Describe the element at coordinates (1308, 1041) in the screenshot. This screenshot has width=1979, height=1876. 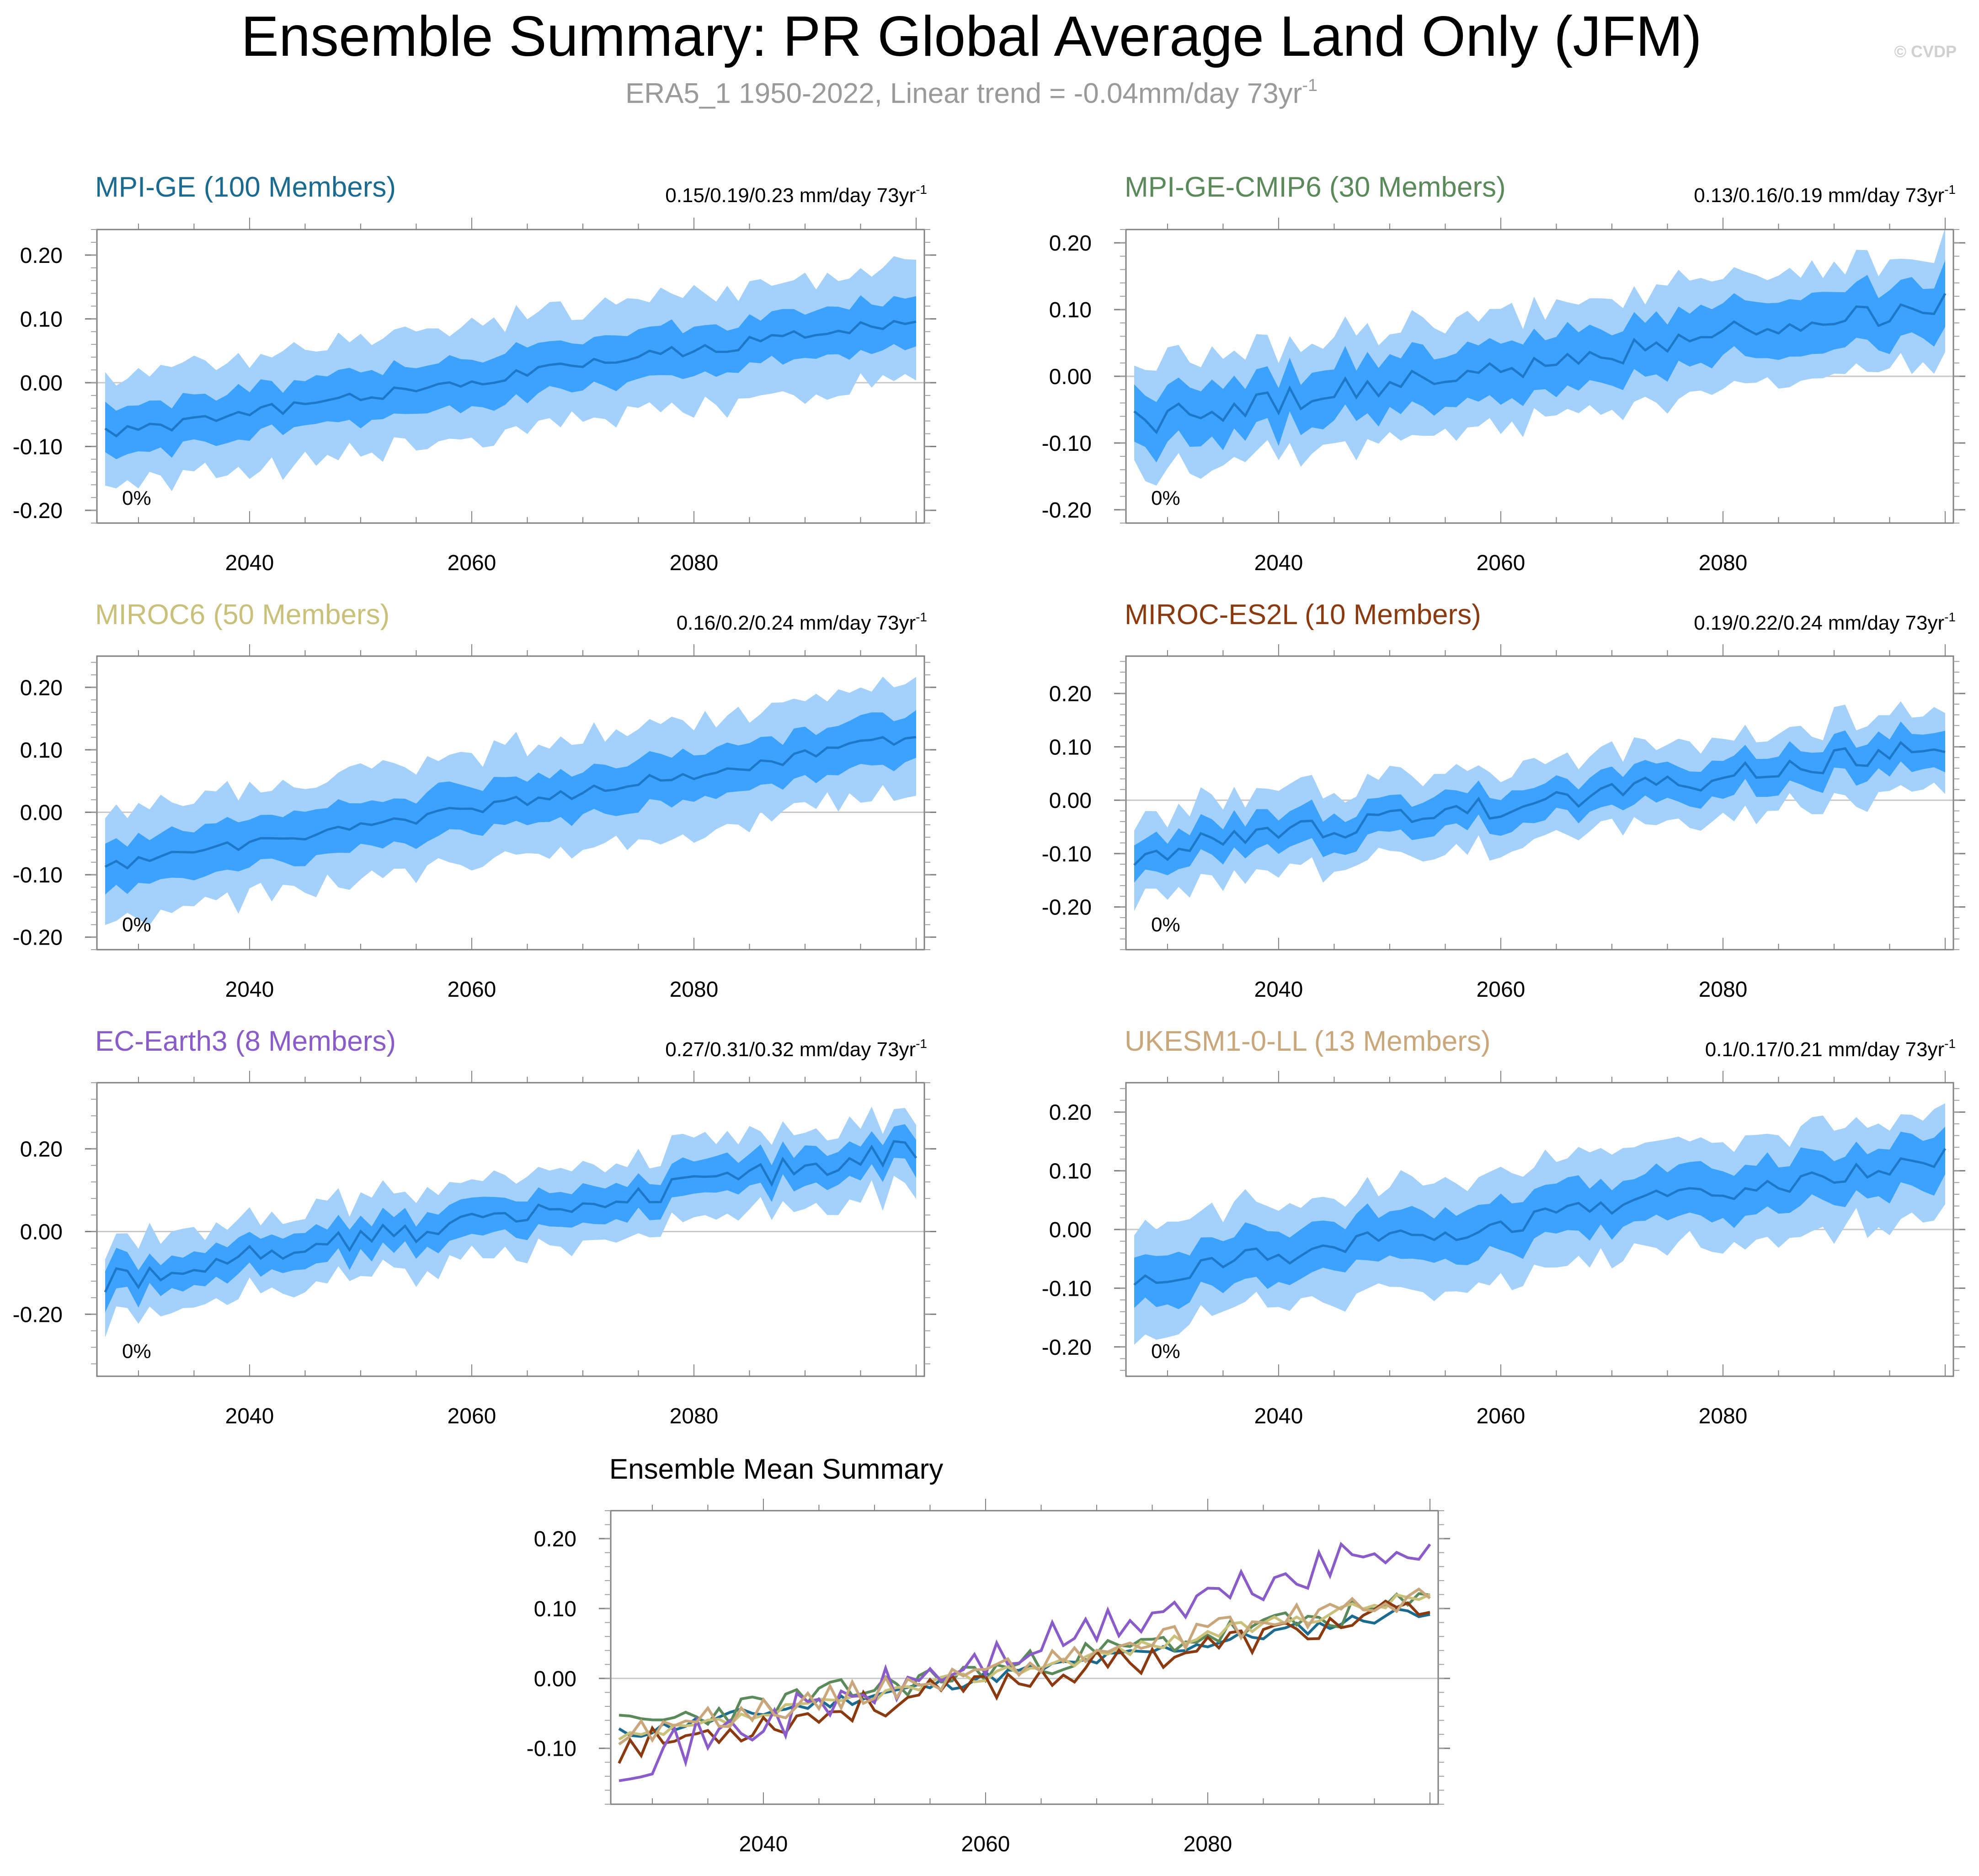
I see `panel-title: UKESM1-0-LL (13 Members)` at that location.